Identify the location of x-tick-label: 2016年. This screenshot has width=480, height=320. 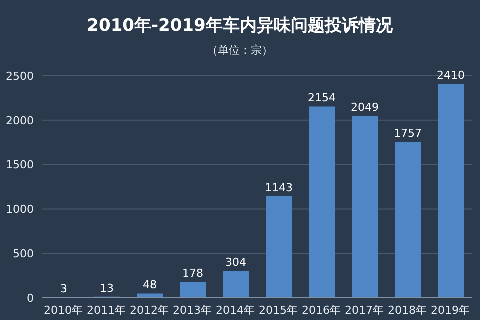
(321, 310).